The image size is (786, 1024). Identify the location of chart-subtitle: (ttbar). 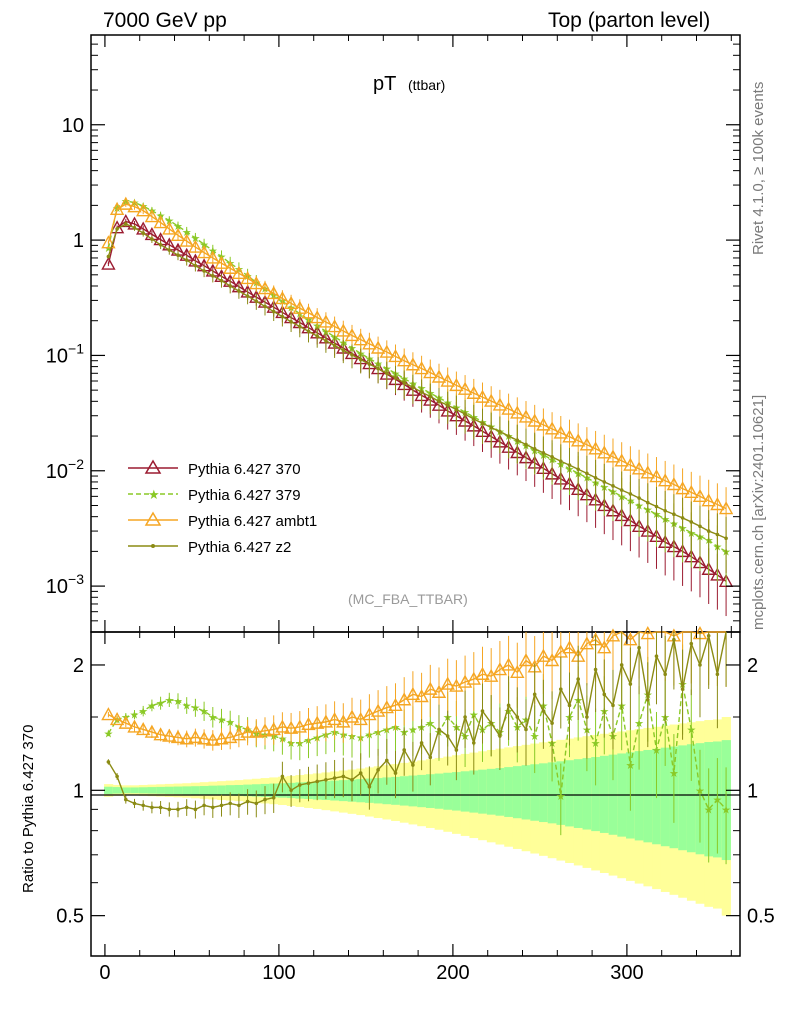
(426, 85).